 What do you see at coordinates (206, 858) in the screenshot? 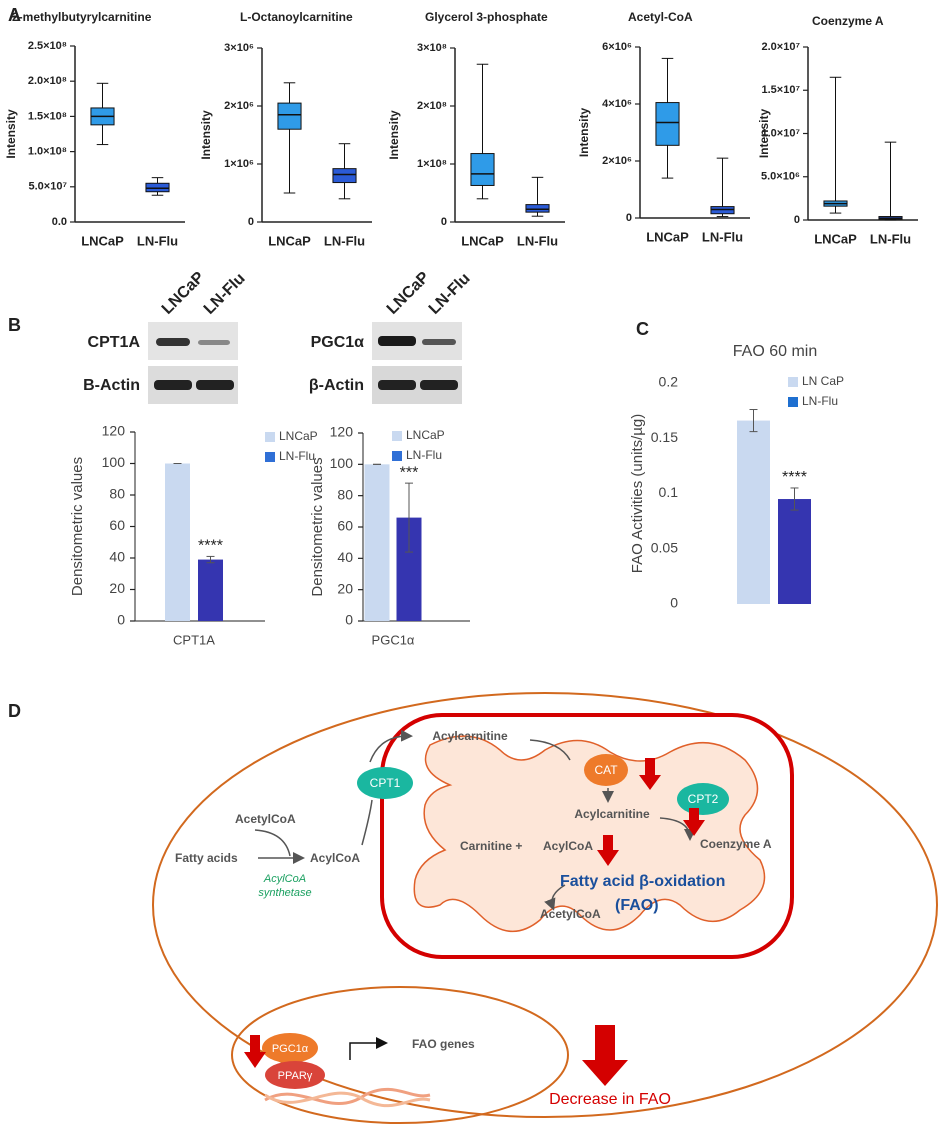
I see `label: Fatty acids` at bounding box center [206, 858].